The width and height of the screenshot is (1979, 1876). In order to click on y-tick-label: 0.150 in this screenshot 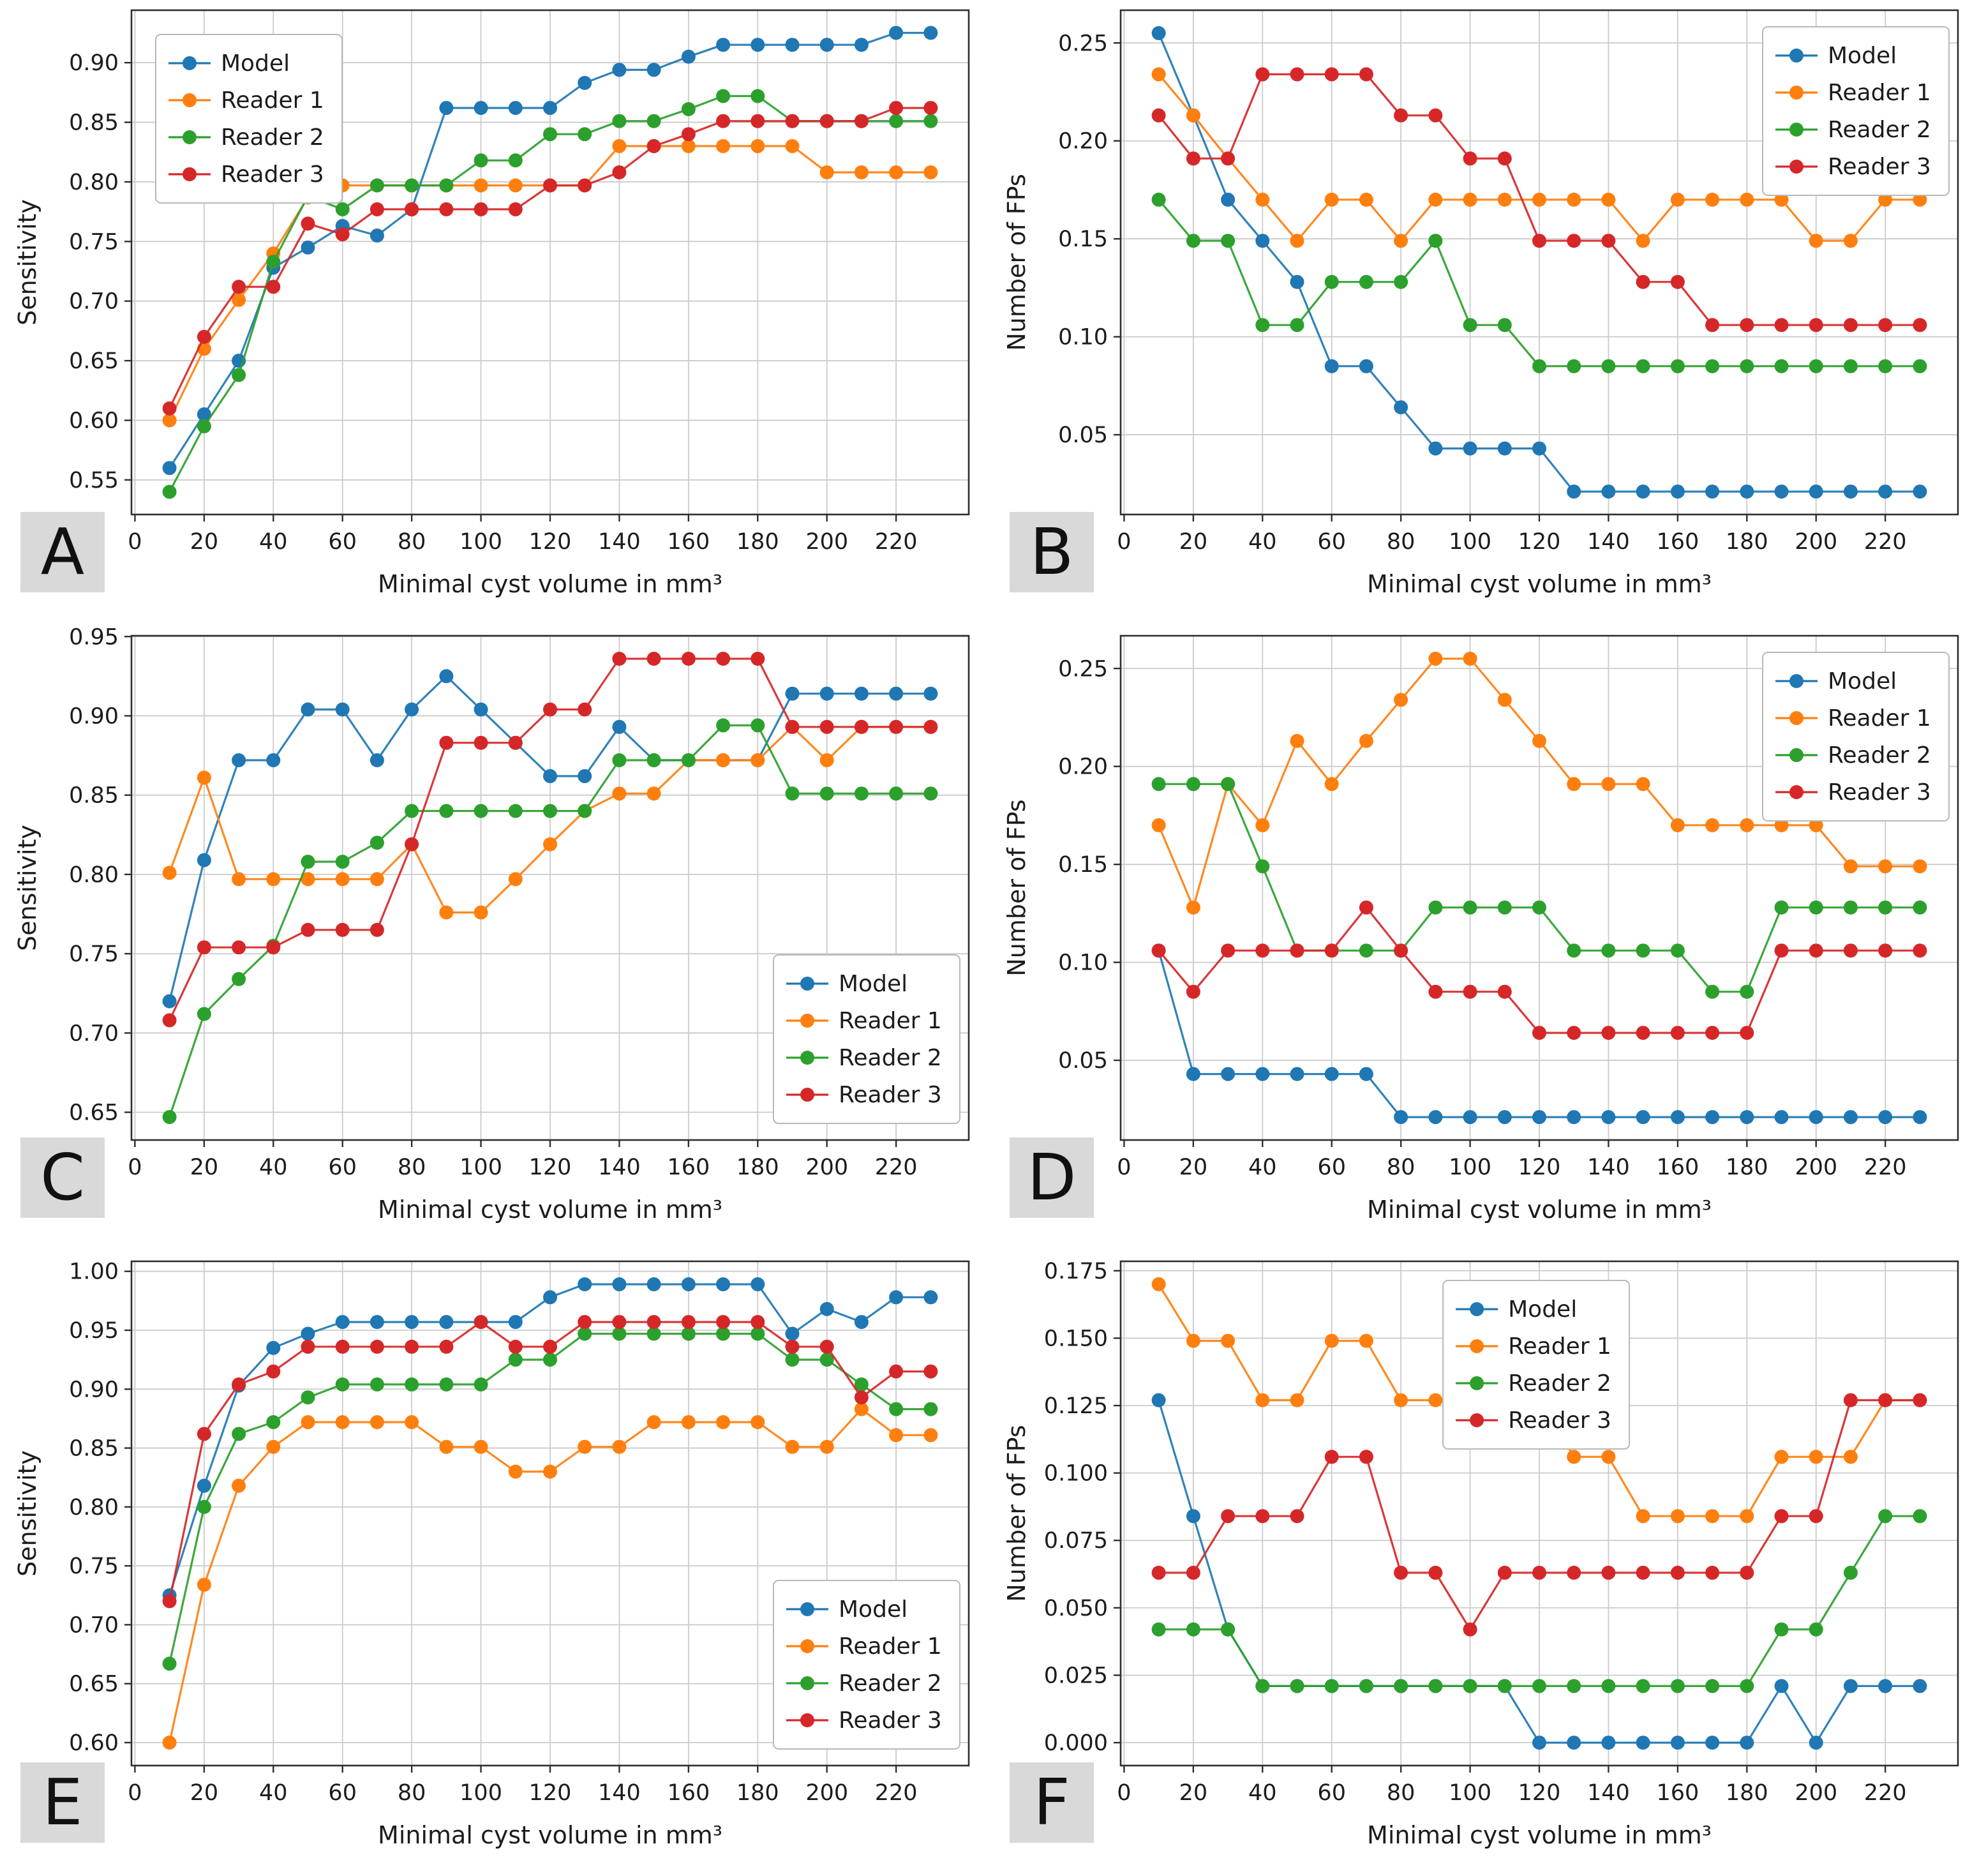, I will do `click(1076, 1339)`.